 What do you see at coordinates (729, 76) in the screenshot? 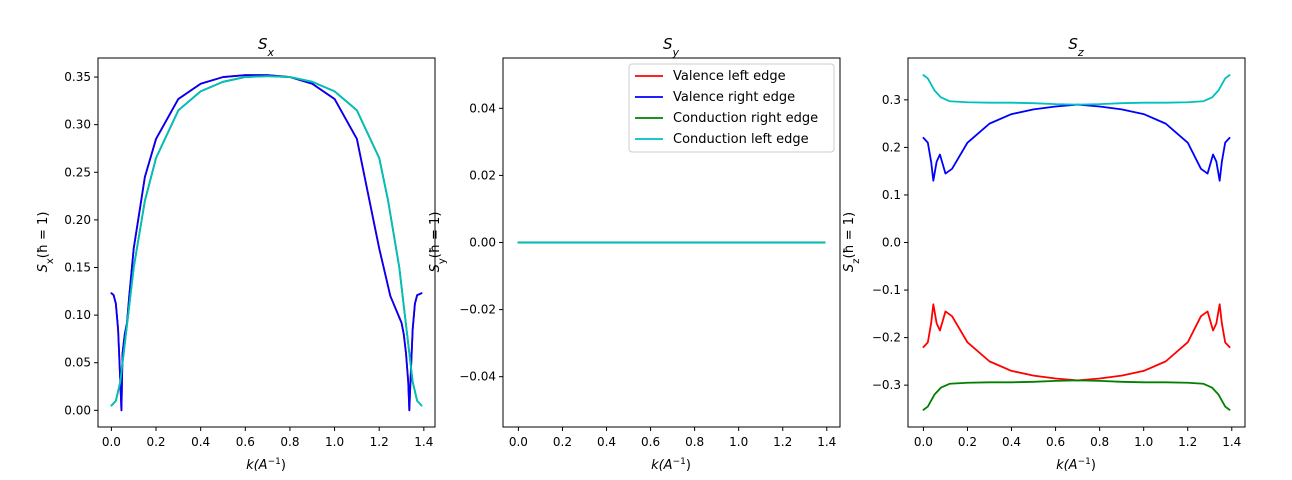
I see `legend-label-valence-left: Valence left edge` at bounding box center [729, 76].